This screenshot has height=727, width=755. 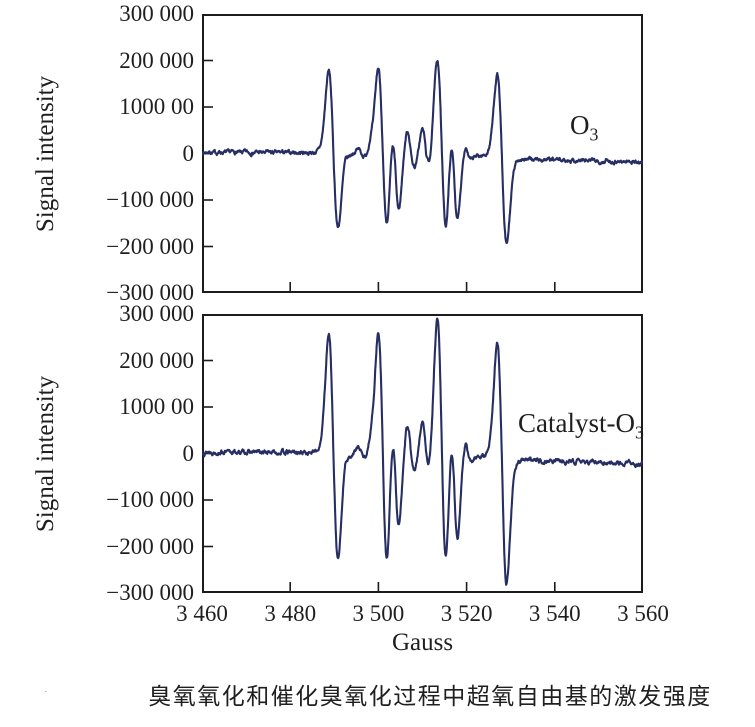 I want to click on epr-curve-o3, so click(x=422, y=152).